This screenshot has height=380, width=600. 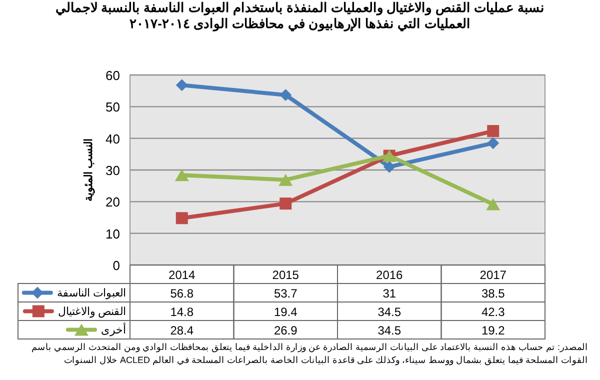 What do you see at coordinates (89, 170) in the screenshot?
I see `y-axis-title: النسب المئوية` at bounding box center [89, 170].